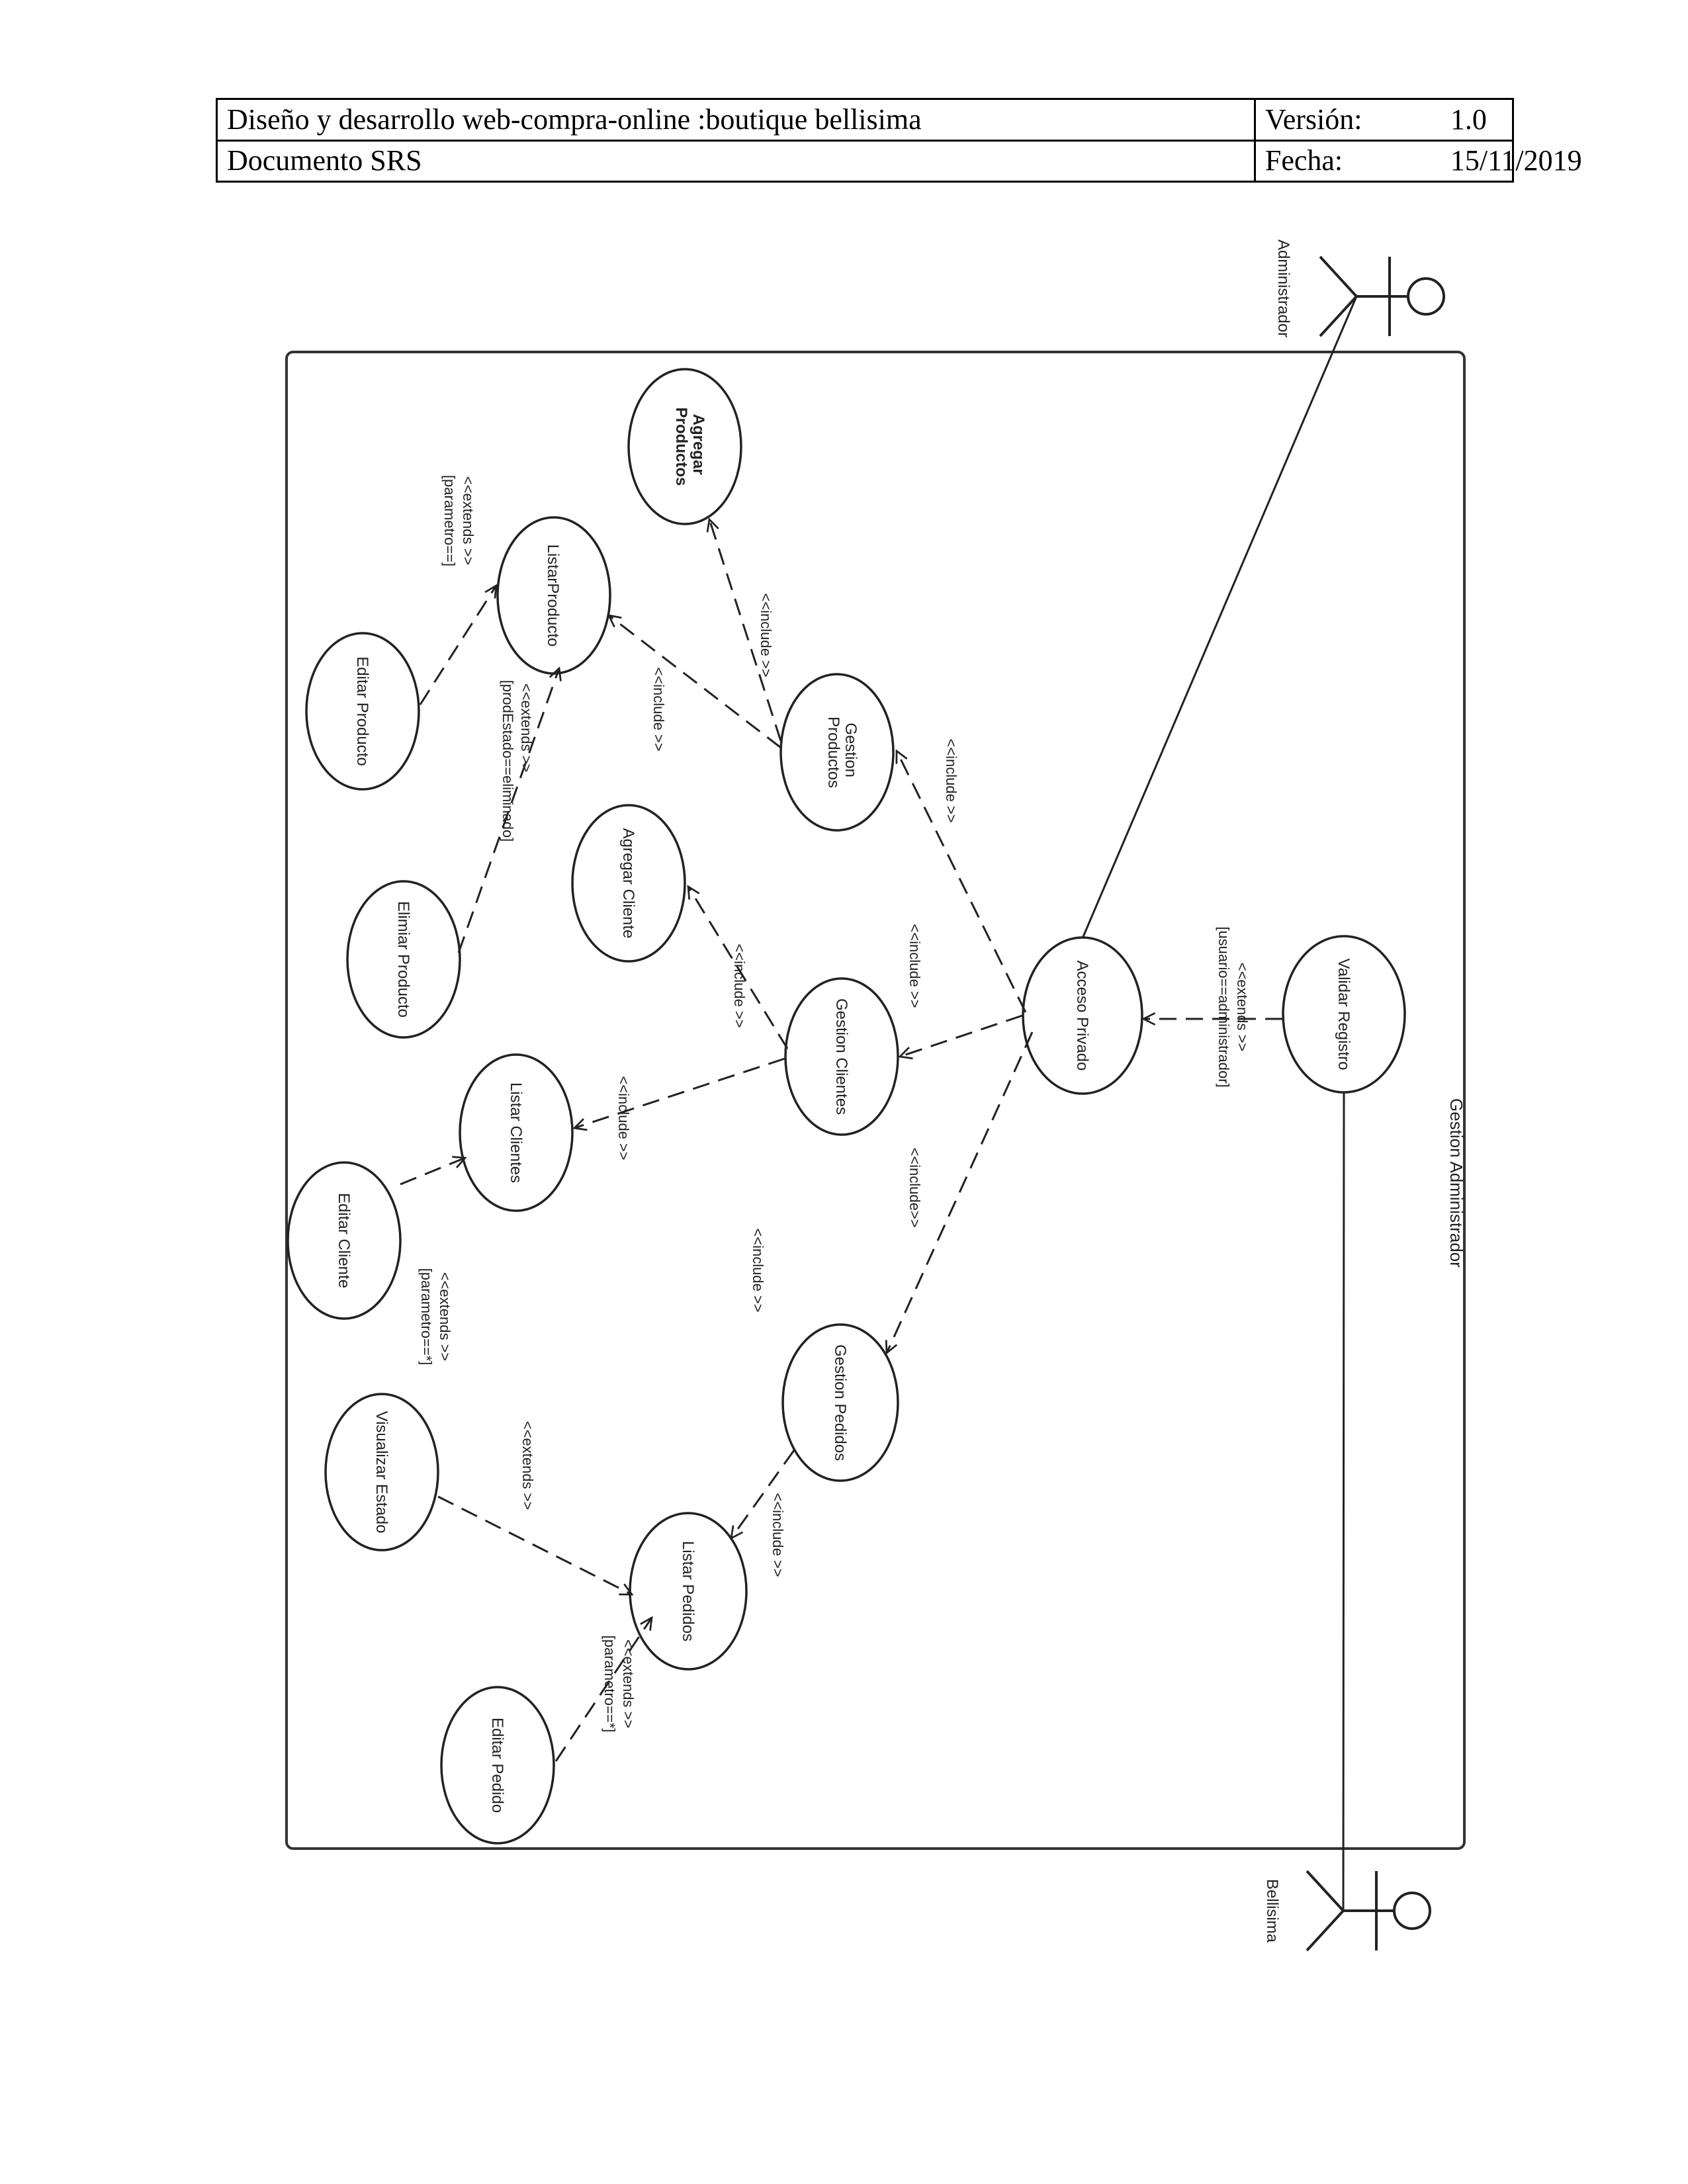 The image size is (1688, 2184). I want to click on label-extends-validarregistro: <<extends >>, so click(1242, 1008).